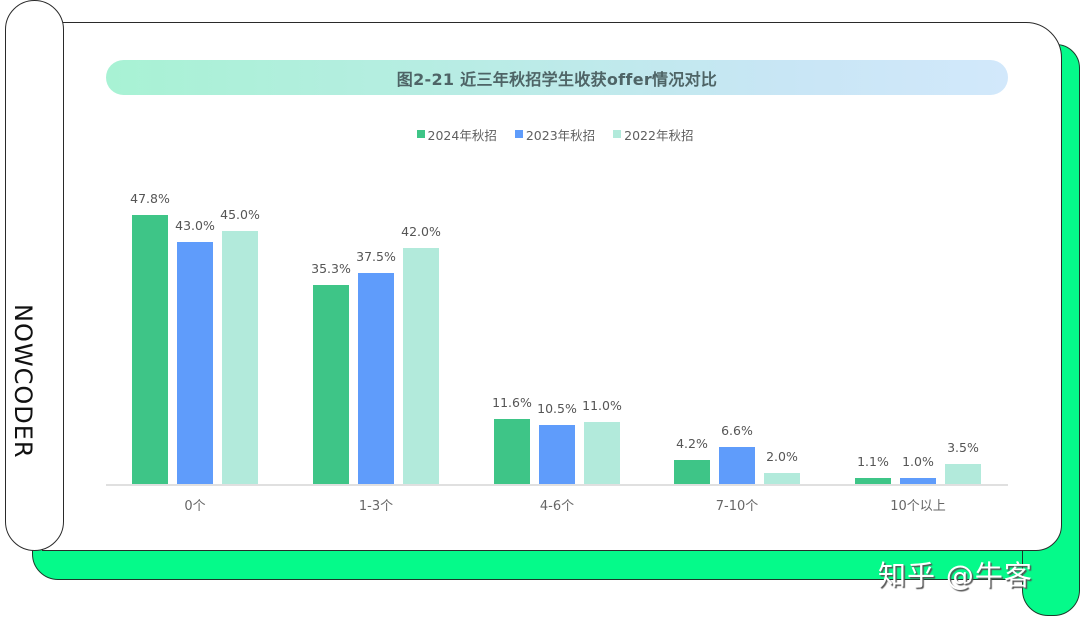 The width and height of the screenshot is (1080, 618). What do you see at coordinates (240, 214) in the screenshot?
I see `bar-value-label: 45.0%` at bounding box center [240, 214].